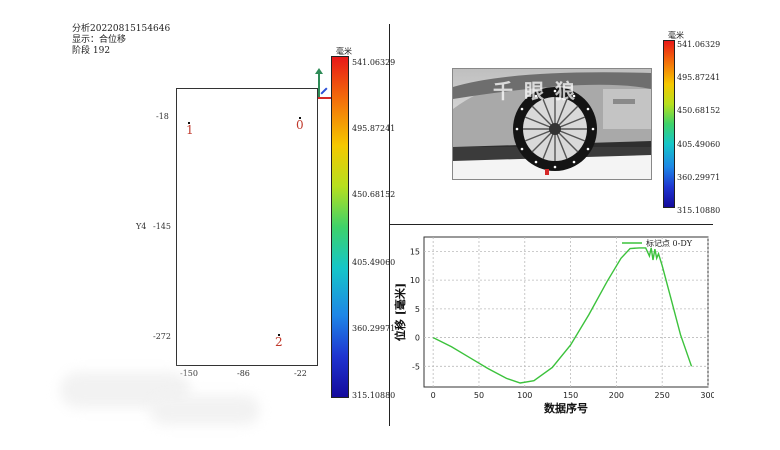  Describe the element at coordinates (616, 395) in the screenshot. I see `x-tick-label: 200` at that location.